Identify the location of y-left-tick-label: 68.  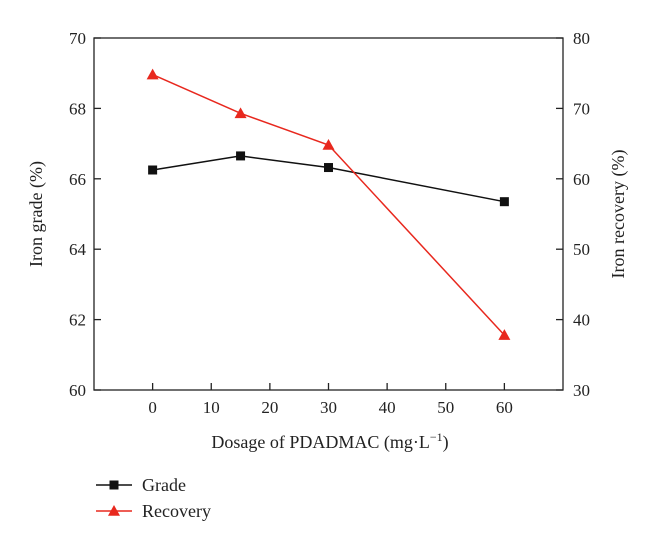
(77, 108).